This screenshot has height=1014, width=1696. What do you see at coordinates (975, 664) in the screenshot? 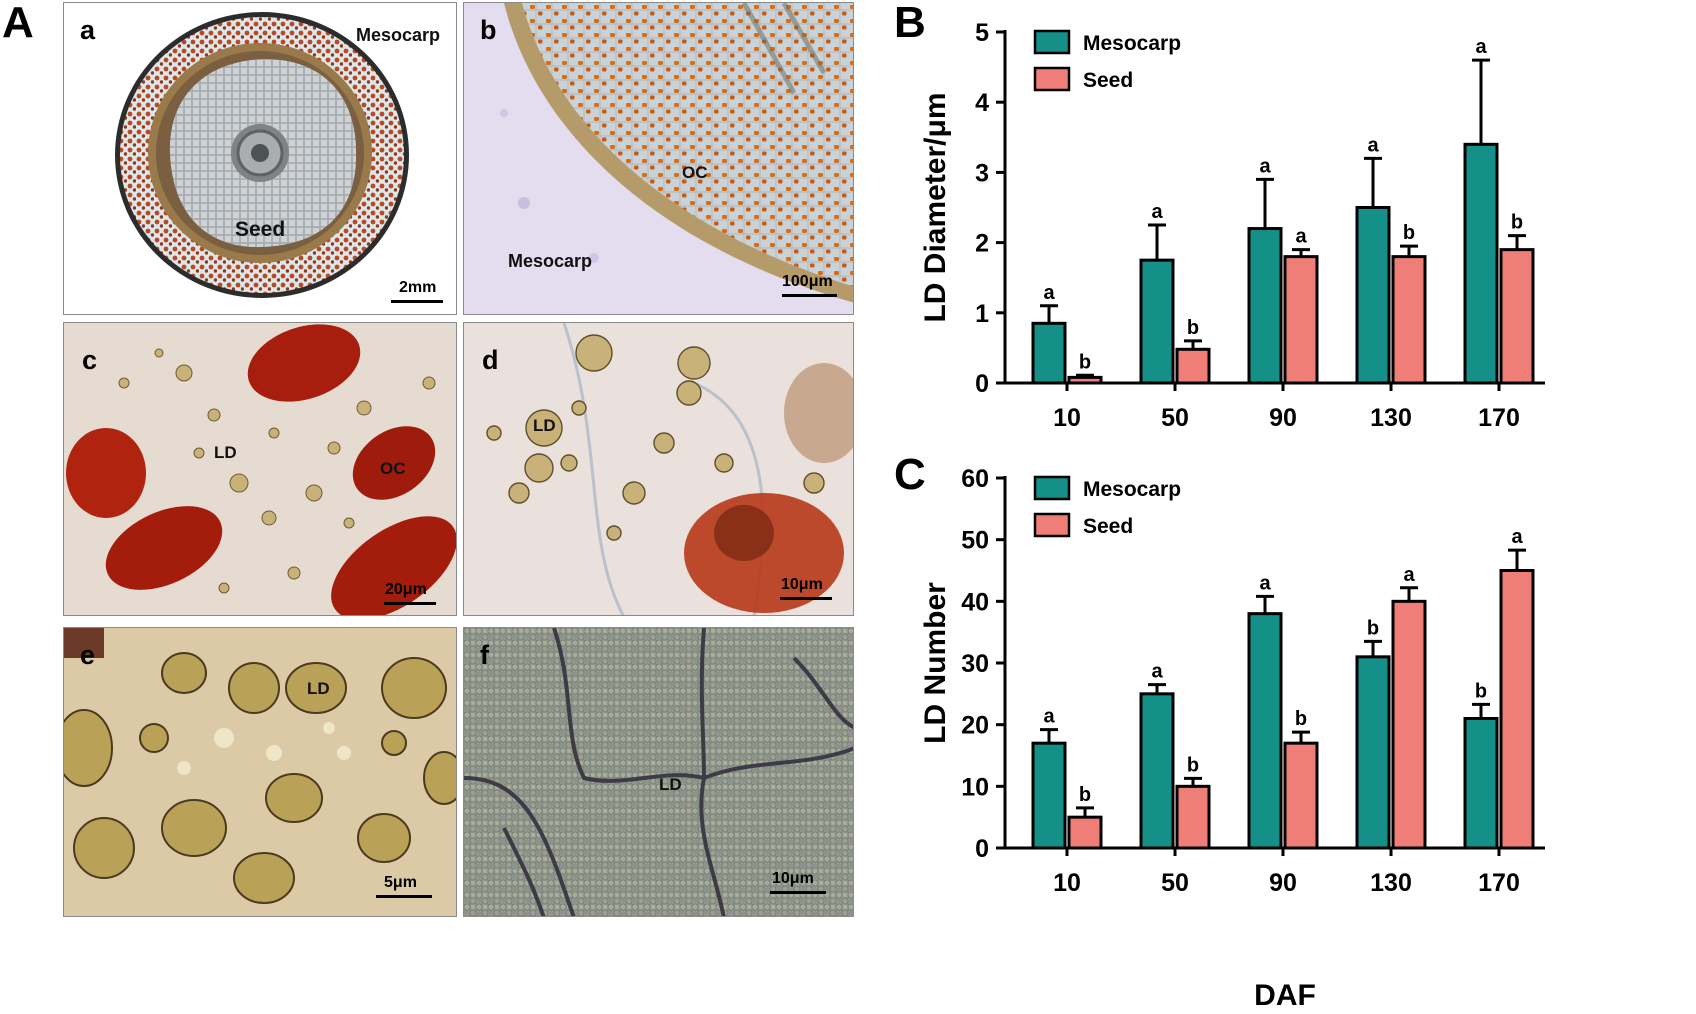
I see `y-tick-label: 30` at bounding box center [975, 664].